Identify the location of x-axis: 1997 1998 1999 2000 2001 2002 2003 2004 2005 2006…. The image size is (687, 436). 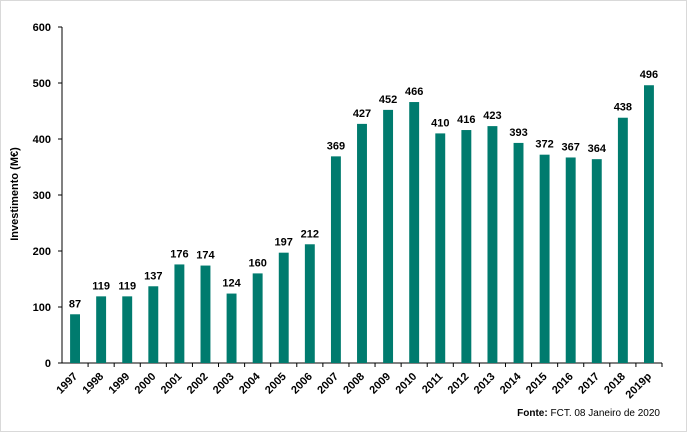
(358, 381).